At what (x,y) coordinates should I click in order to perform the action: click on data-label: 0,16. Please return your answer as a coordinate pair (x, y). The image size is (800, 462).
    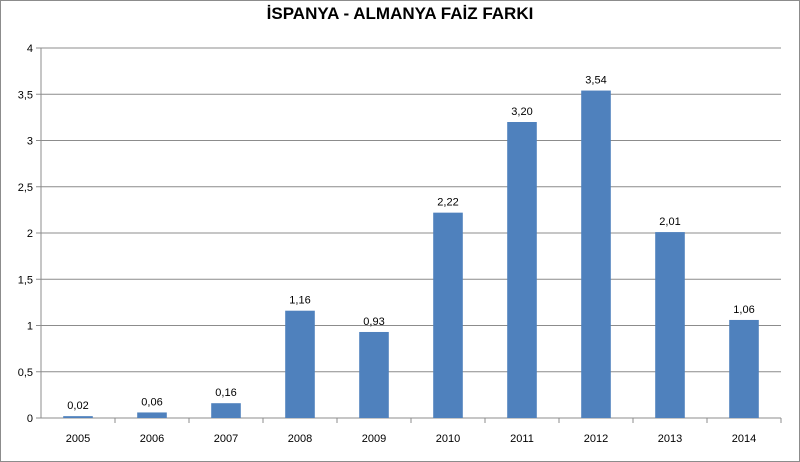
    Looking at the image, I should click on (225, 393).